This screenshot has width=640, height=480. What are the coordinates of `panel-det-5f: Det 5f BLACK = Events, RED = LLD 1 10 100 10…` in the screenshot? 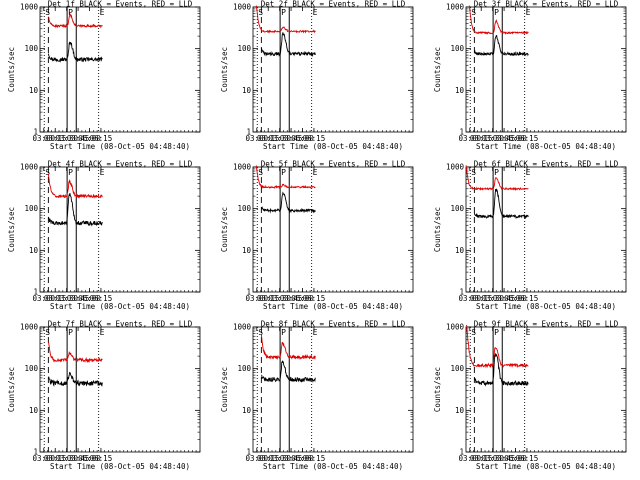 It's located at (317, 235).